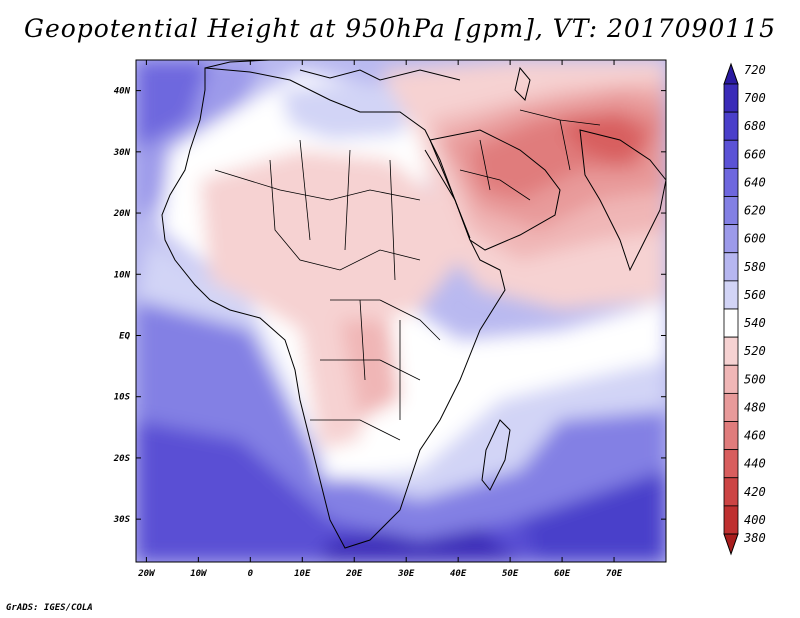 This screenshot has height=618, width=800. What do you see at coordinates (755, 520) in the screenshot?
I see `colorbar-label: 400` at bounding box center [755, 520].